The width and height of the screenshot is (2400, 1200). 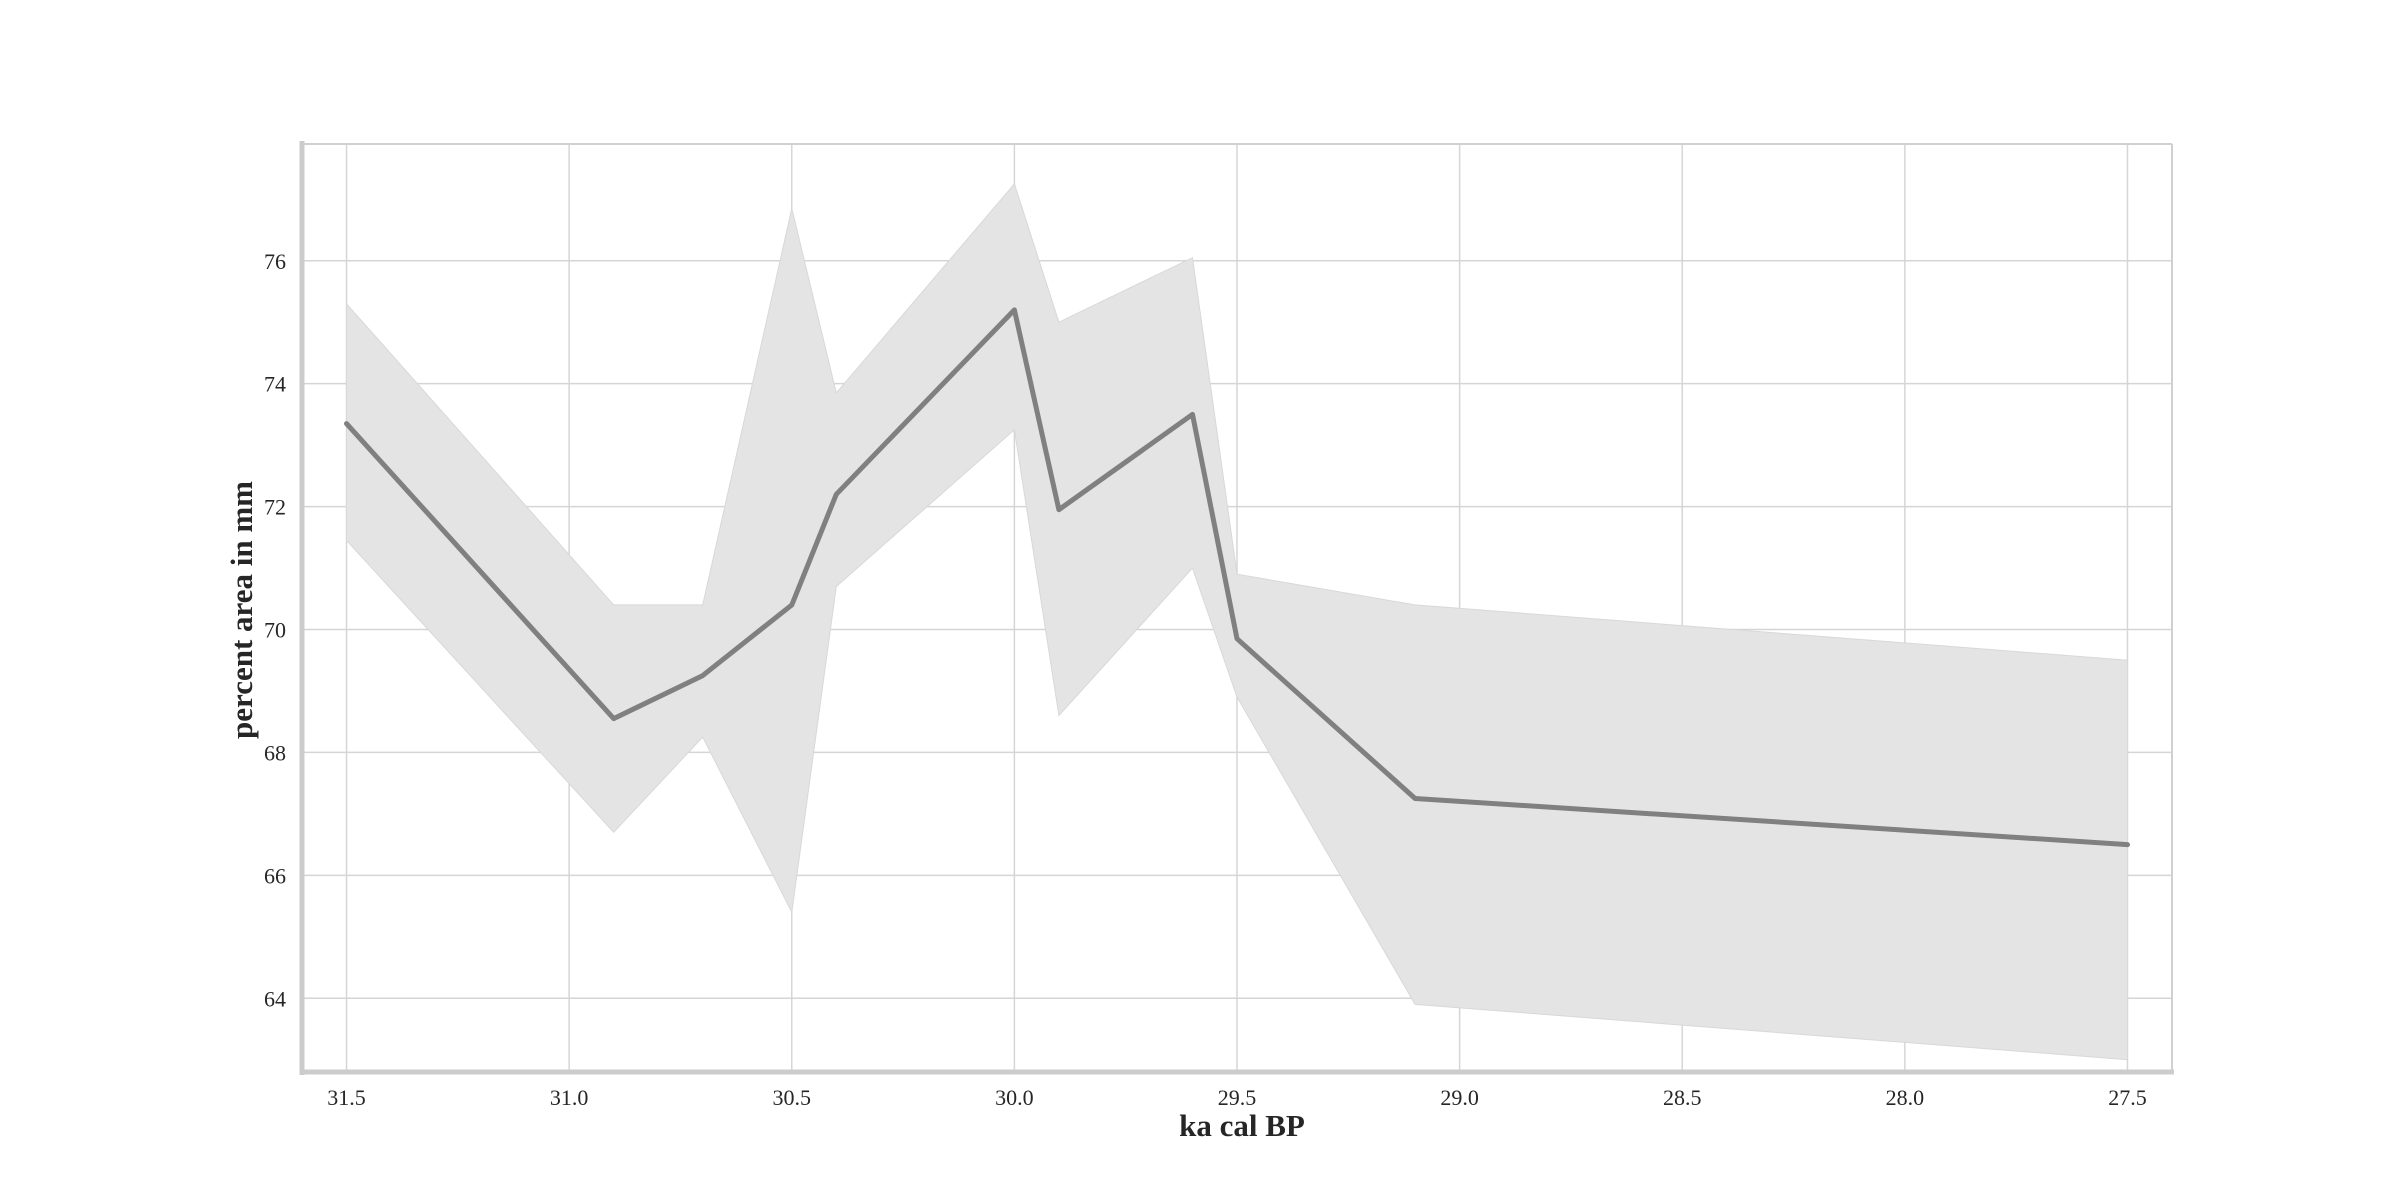 What do you see at coordinates (241, 610) in the screenshot?
I see `y-axis-label: percent area in mm` at bounding box center [241, 610].